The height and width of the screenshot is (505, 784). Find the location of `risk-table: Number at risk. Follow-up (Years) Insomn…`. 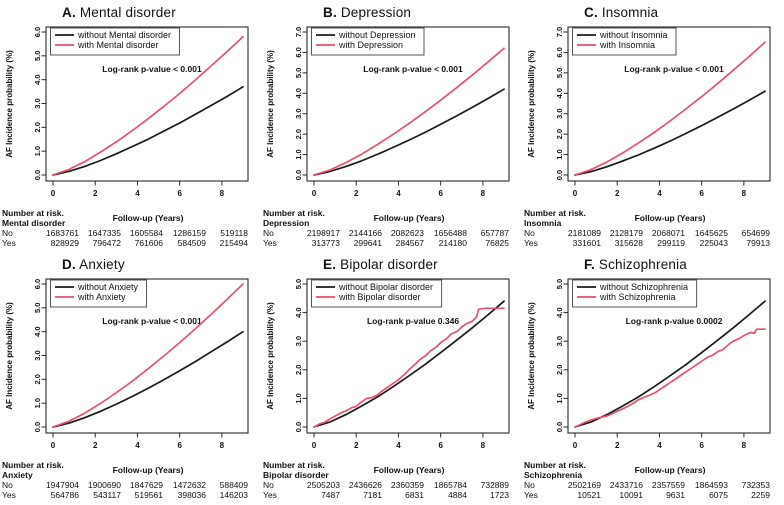

risk-table: Number at risk. Follow-up (Years) Insomn… is located at coordinates (652, 228).